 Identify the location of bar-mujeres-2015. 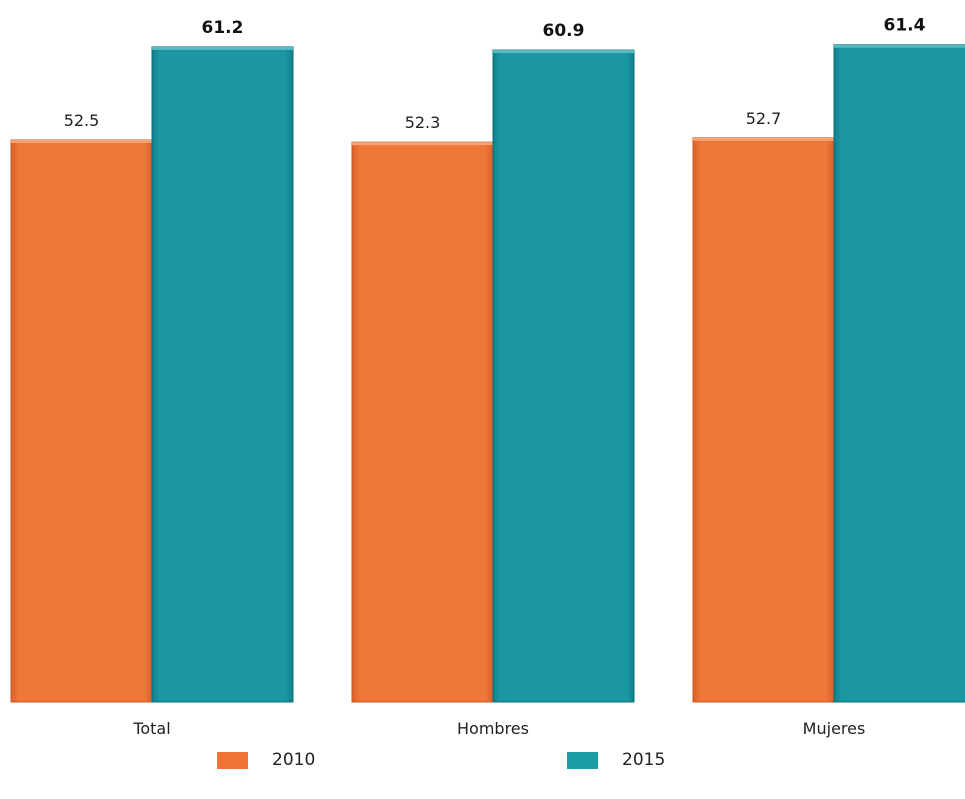
(899, 373).